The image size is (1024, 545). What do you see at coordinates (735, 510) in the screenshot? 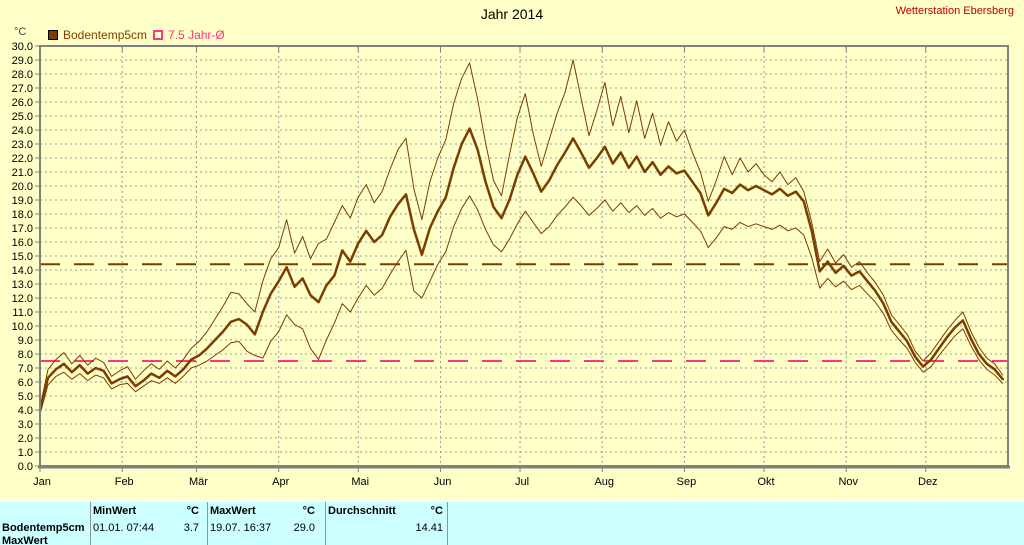
I see `stats-header-spacer` at bounding box center [735, 510].